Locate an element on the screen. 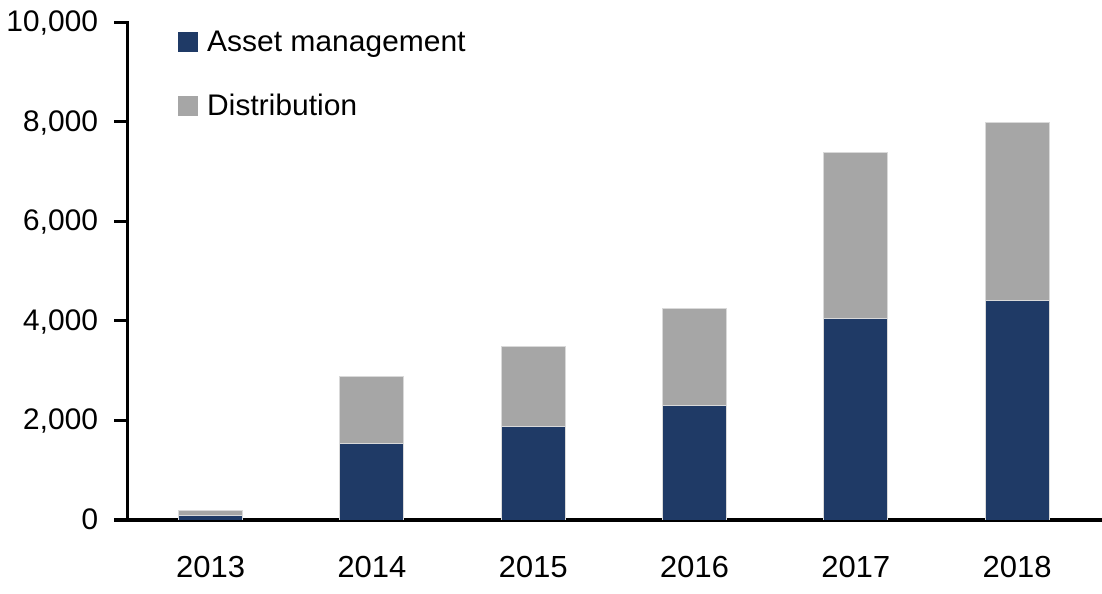 This screenshot has width=1102, height=594. x-axis-label-2013: 2013 is located at coordinates (210, 566).